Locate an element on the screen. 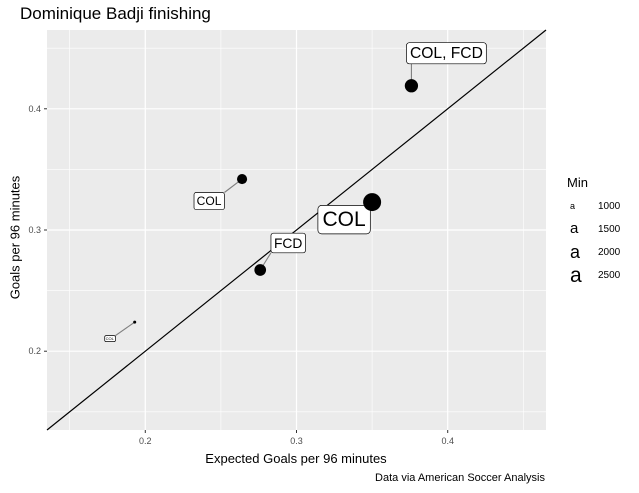  x-axis-label: Expected Goals per 96 minutes is located at coordinates (296, 458).